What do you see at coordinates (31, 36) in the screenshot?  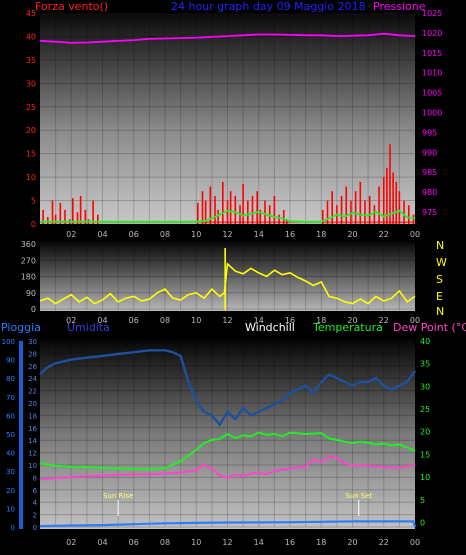 I see `y-left-tick: 40` at bounding box center [31, 36].